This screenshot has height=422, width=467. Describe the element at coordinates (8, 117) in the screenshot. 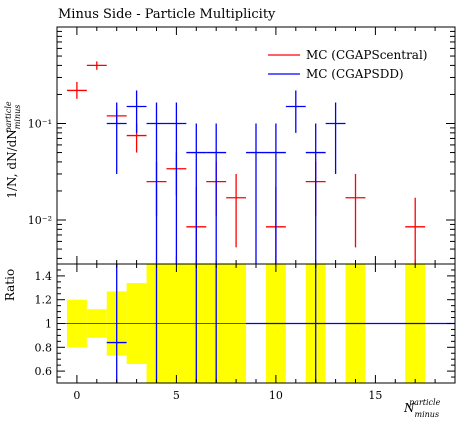

I see `main-y-axis-label-sup: particle` at that location.